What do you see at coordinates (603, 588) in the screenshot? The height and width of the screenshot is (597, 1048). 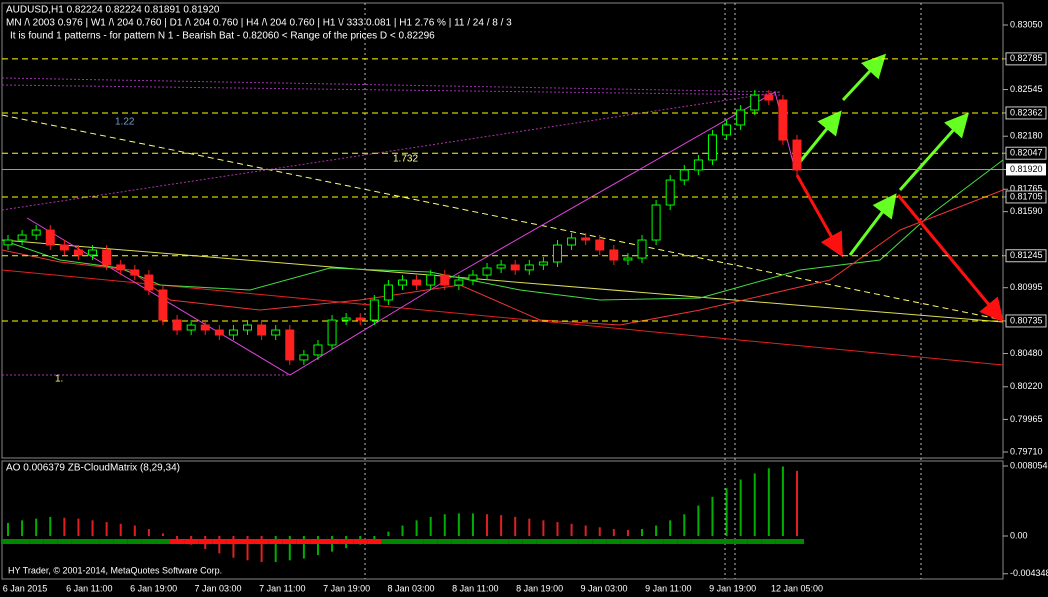 I see `time-label: 9 Jan 03:00` at bounding box center [603, 588].